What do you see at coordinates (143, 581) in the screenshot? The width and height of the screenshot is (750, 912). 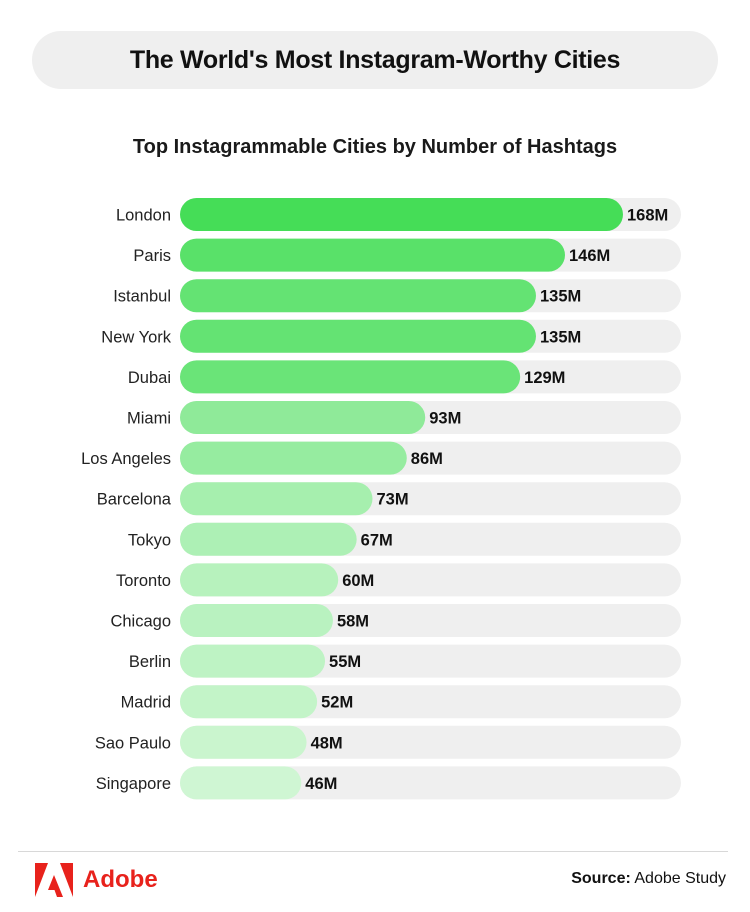 I see `category-label: Toronto` at bounding box center [143, 581].